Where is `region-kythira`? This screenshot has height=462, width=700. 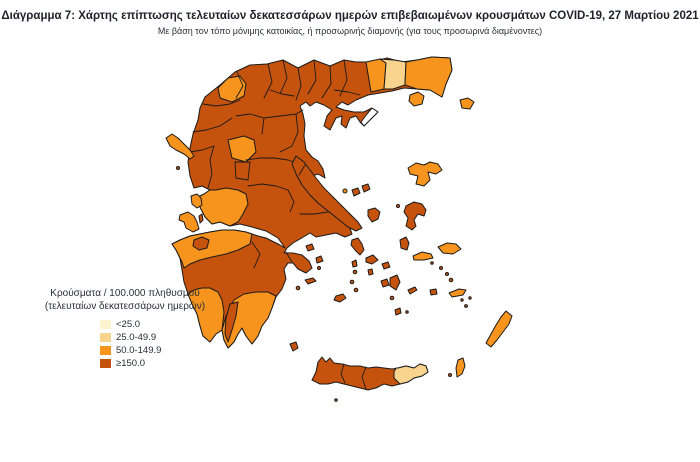 region-kythira is located at coordinates (294, 346).